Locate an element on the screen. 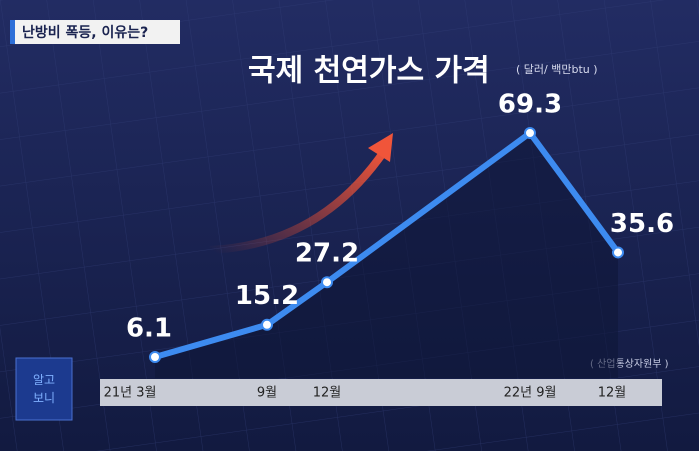 The image size is (699, 451). value-label: 15.2 is located at coordinates (267, 296).